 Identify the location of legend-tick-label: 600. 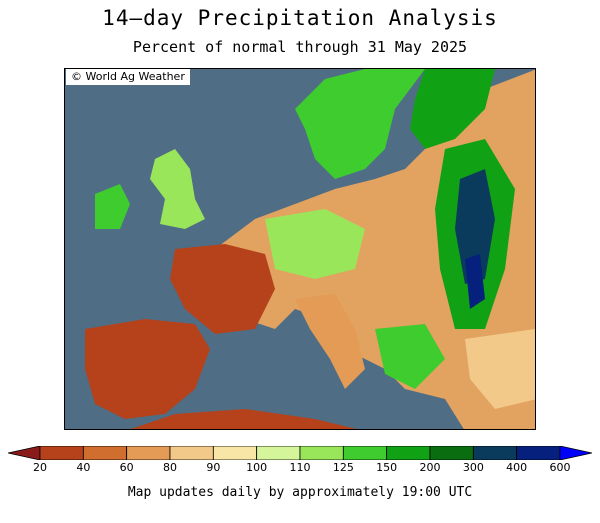
(560, 467).